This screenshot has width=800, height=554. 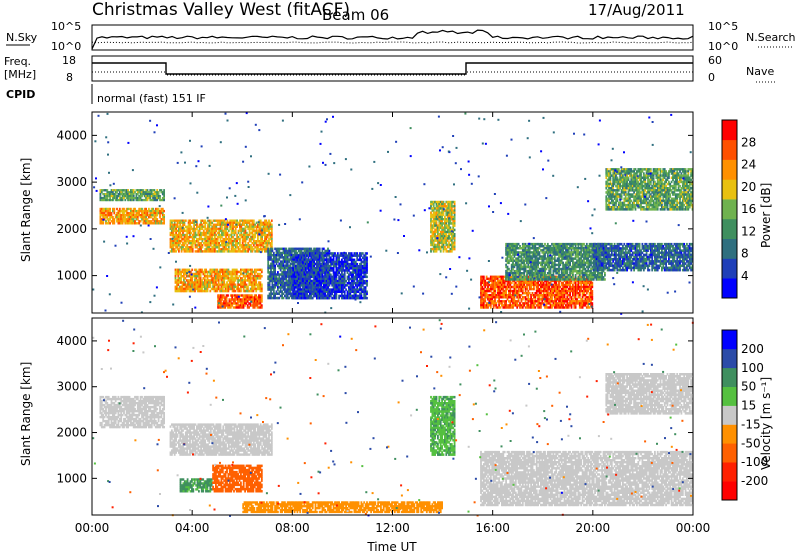 What do you see at coordinates (253, 284) in the screenshot?
I see `heatmap-cell-0-2012` at bounding box center [253, 284].